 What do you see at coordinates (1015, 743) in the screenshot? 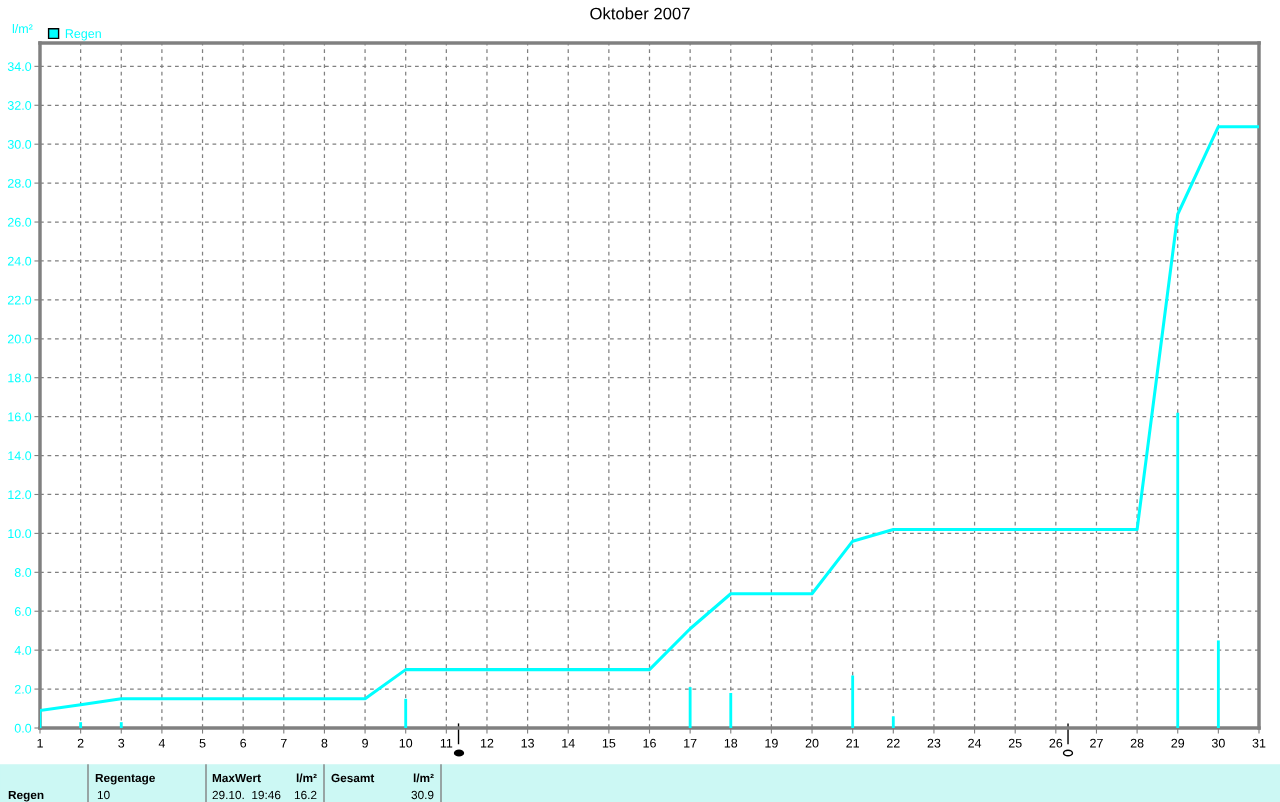
I see `x-tick-label: 25` at bounding box center [1015, 743].